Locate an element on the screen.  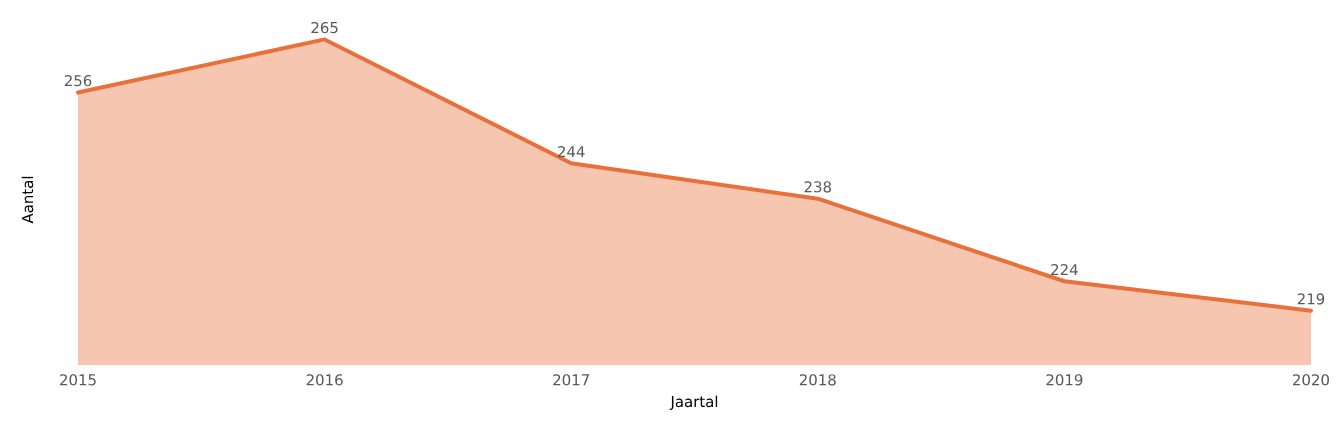
x-axis-title: Jaartal is located at coordinates (693, 402).